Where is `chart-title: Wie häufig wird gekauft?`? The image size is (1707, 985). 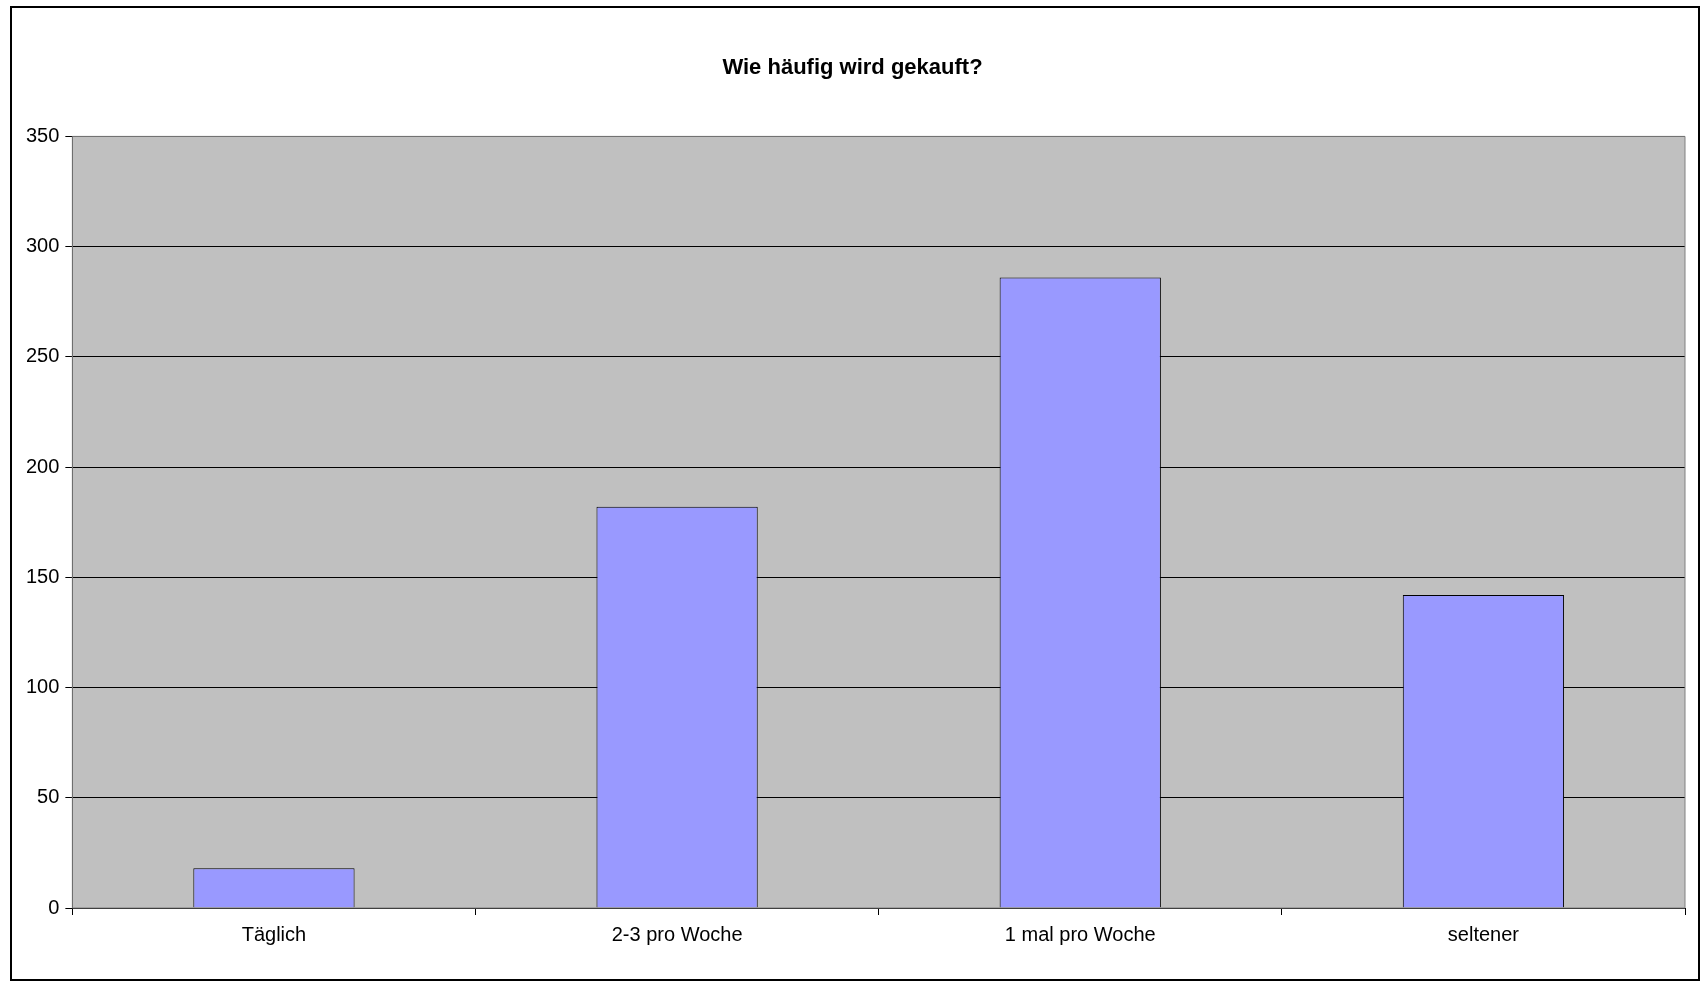 chart-title: Wie häufig wird gekauft? is located at coordinates (852, 67).